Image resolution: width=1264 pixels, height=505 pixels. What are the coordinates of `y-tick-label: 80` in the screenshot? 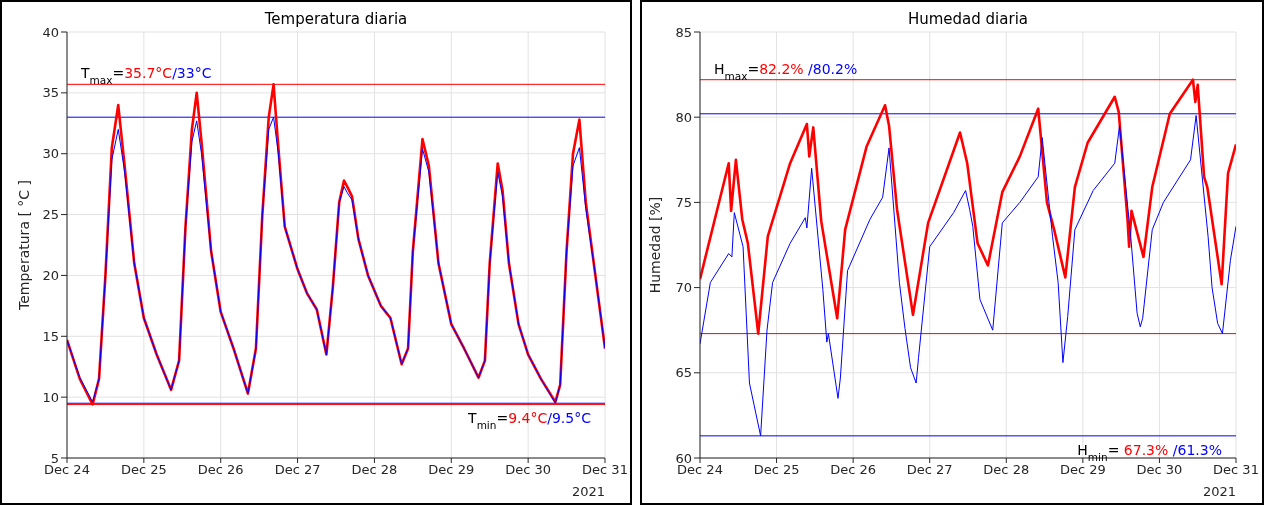 It's located at (683, 117).